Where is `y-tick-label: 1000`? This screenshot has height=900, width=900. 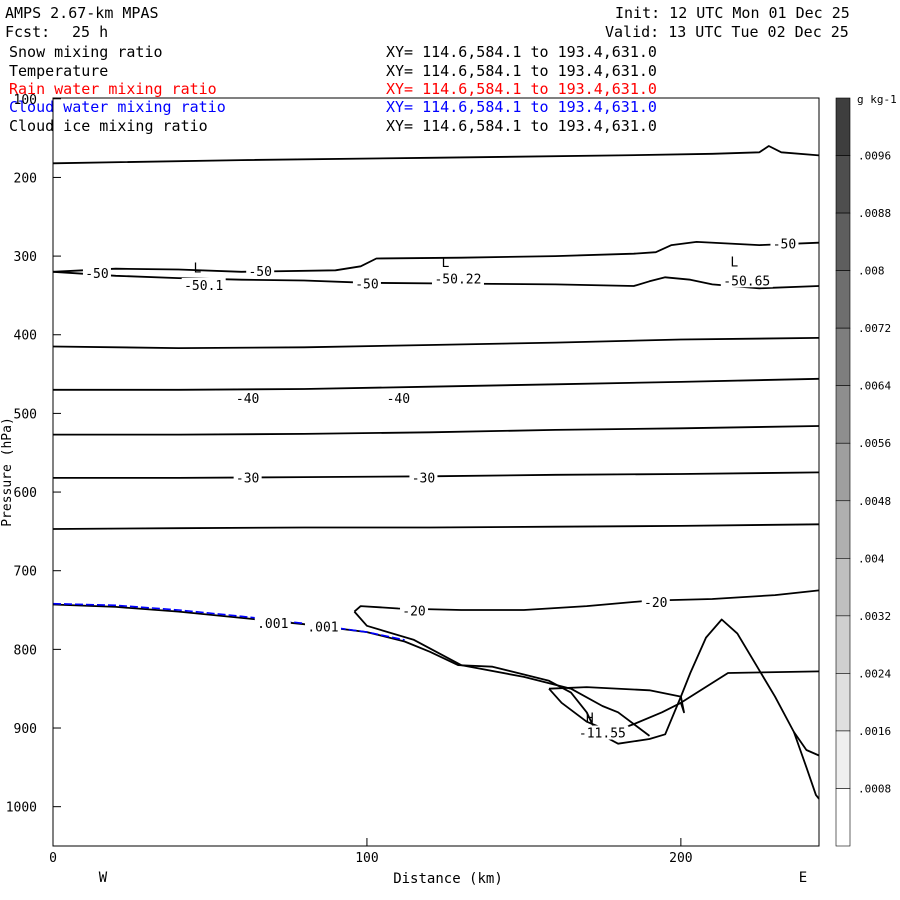 y-tick-label: 1000 is located at coordinates (21, 808).